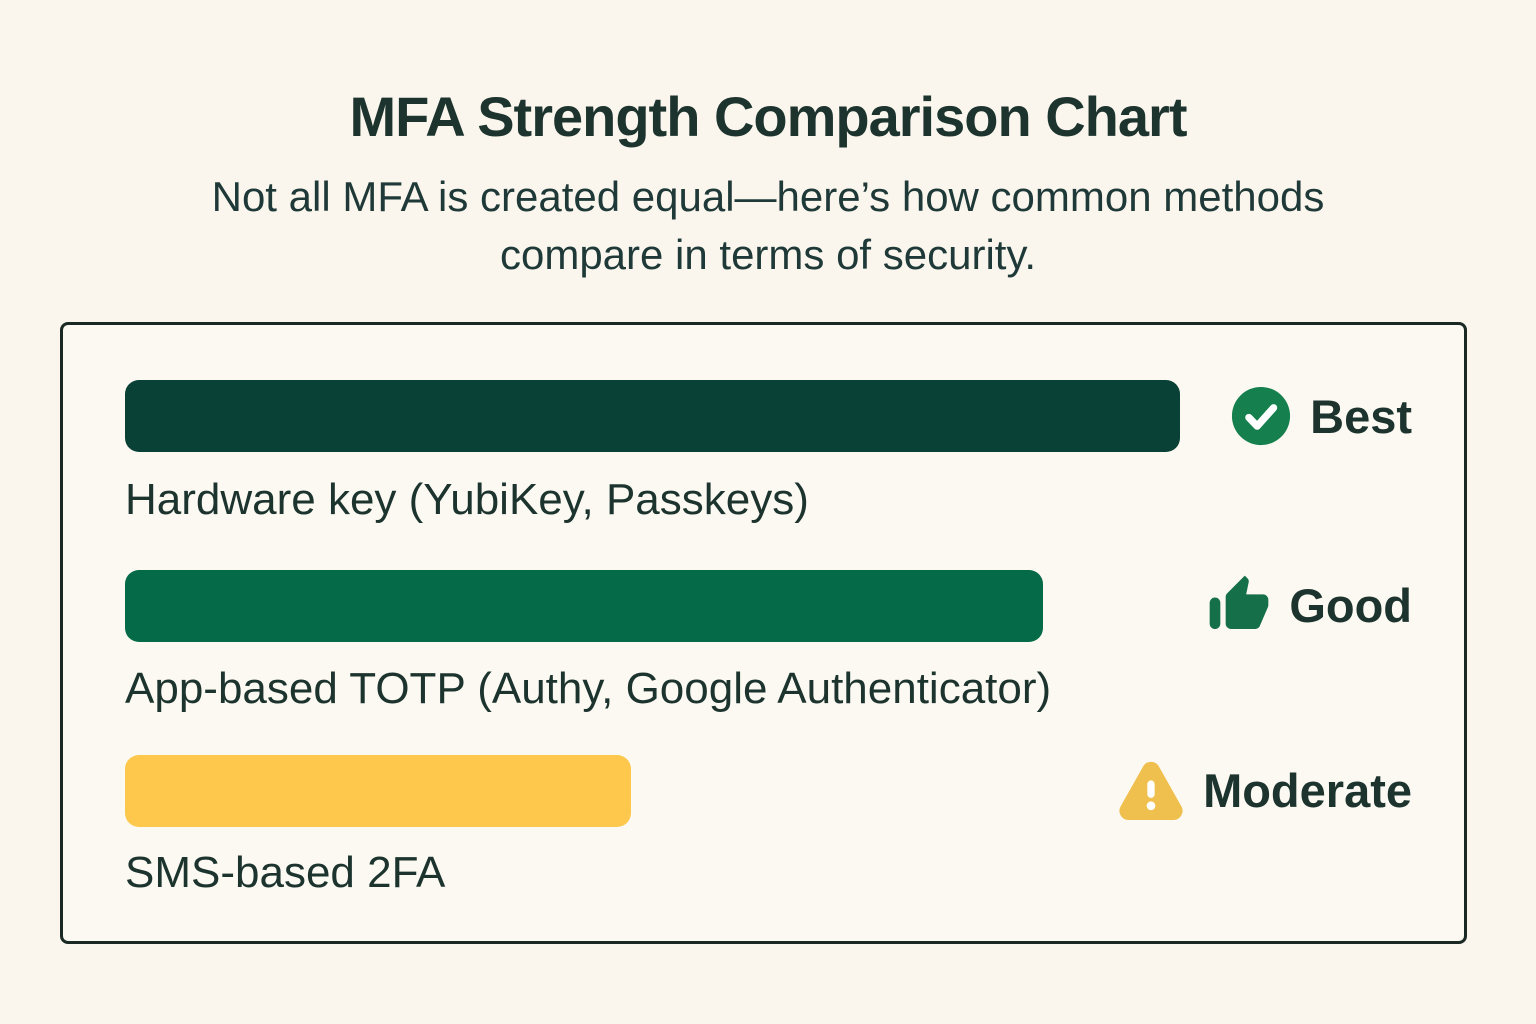 The width and height of the screenshot is (1536, 1024). What do you see at coordinates (652, 416) in the screenshot?
I see `bar-hardware-key` at bounding box center [652, 416].